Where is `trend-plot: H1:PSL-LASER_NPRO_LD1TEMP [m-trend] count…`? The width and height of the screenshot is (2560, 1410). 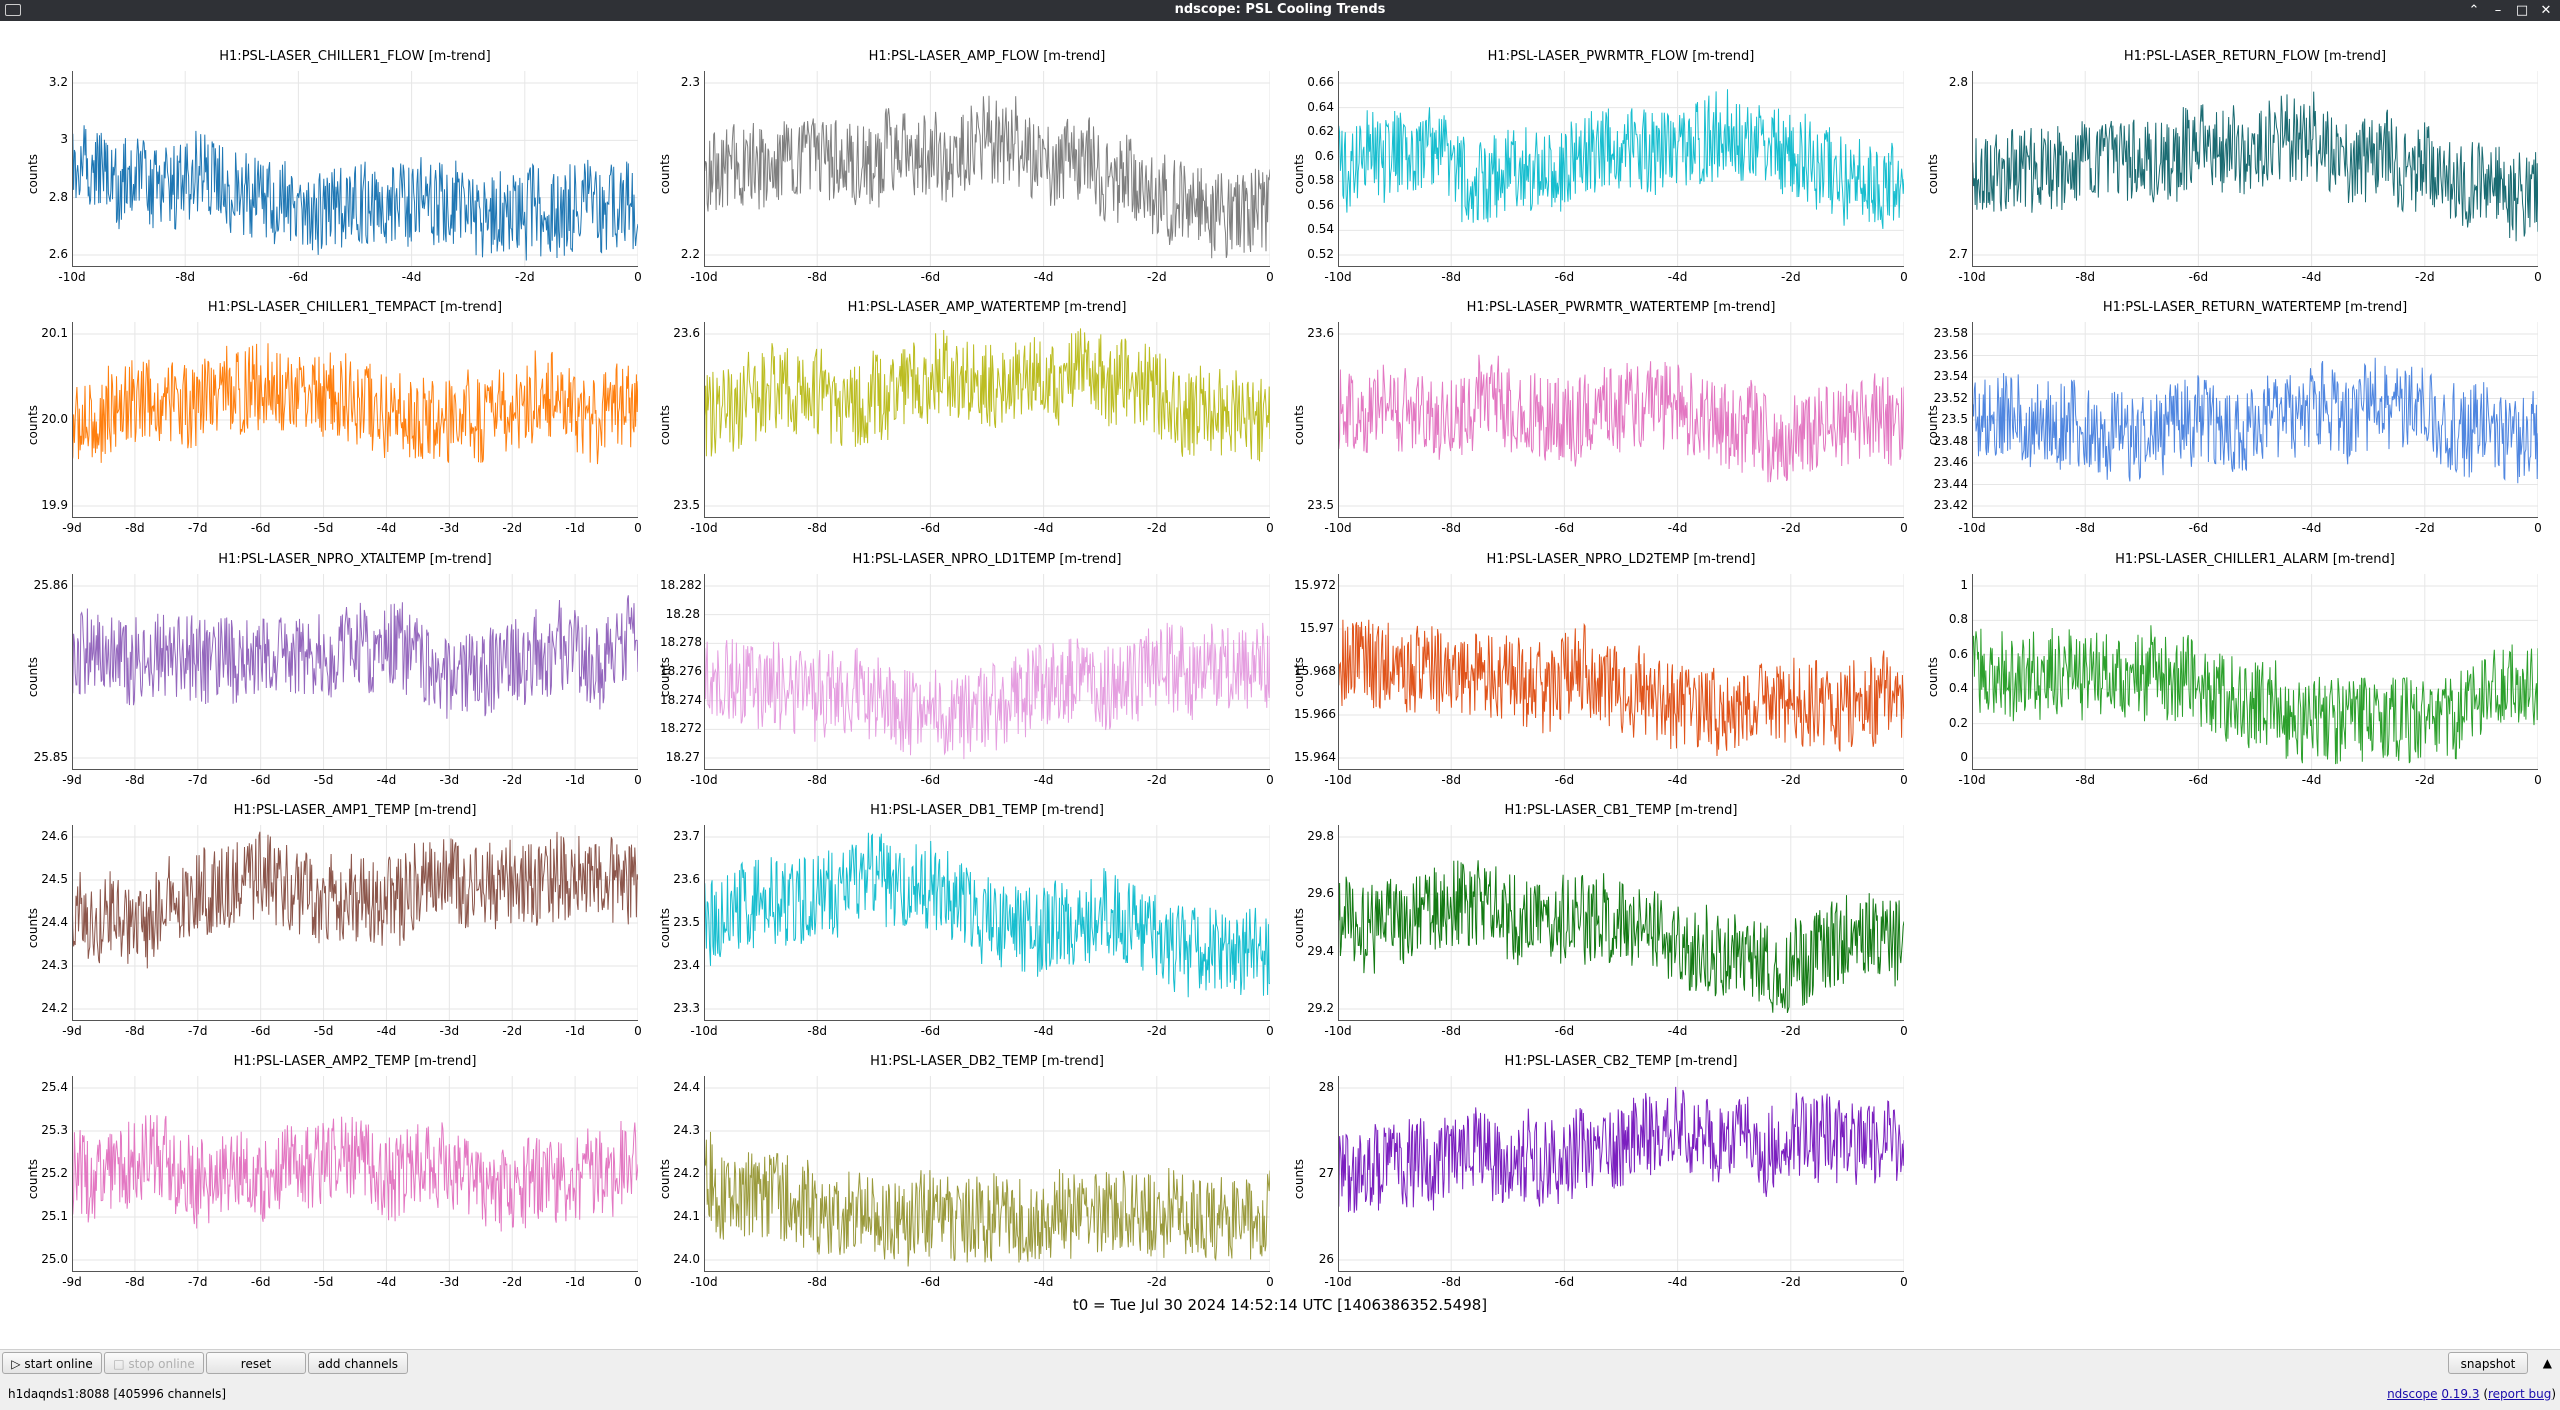
trend-plot: H1:PSL-LASER_NPRO_LD1TEMP [m-trend] count… is located at coordinates (963, 674).